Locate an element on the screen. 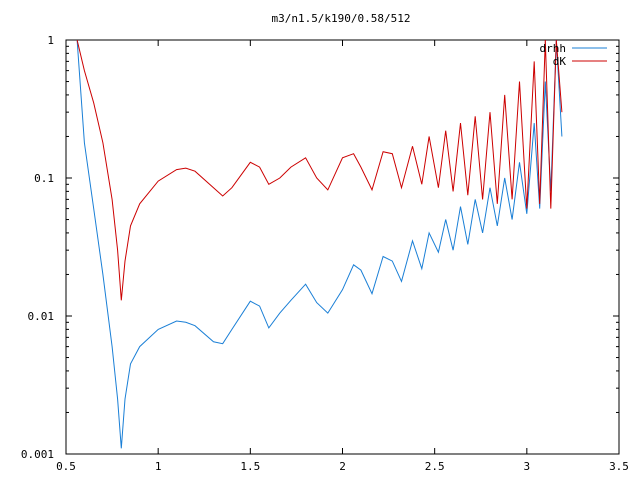 The image size is (640, 480). x-tick-label: 2.5 is located at coordinates (435, 466).